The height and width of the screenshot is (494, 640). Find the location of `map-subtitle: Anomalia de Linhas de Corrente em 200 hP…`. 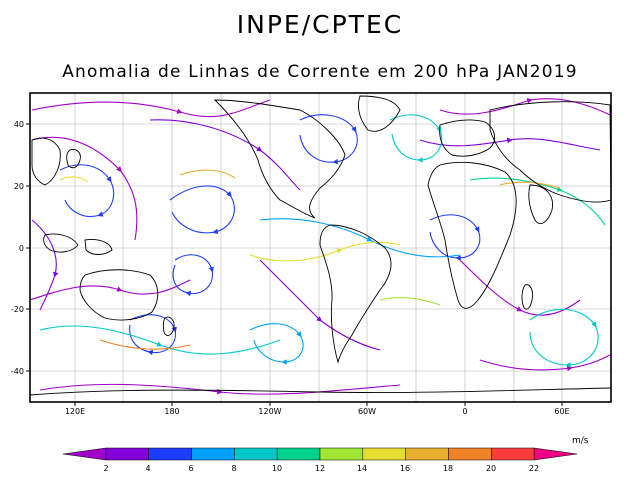

map-subtitle: Anomalia de Linhas de Corrente em 200 hP… is located at coordinates (320, 72).